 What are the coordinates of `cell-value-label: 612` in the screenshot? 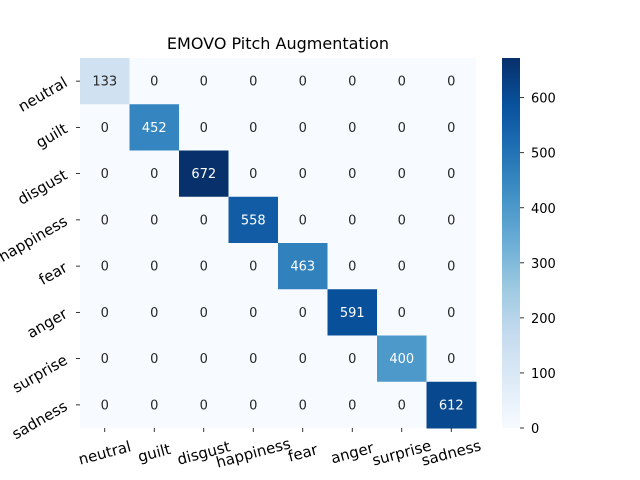 It's located at (451, 405).